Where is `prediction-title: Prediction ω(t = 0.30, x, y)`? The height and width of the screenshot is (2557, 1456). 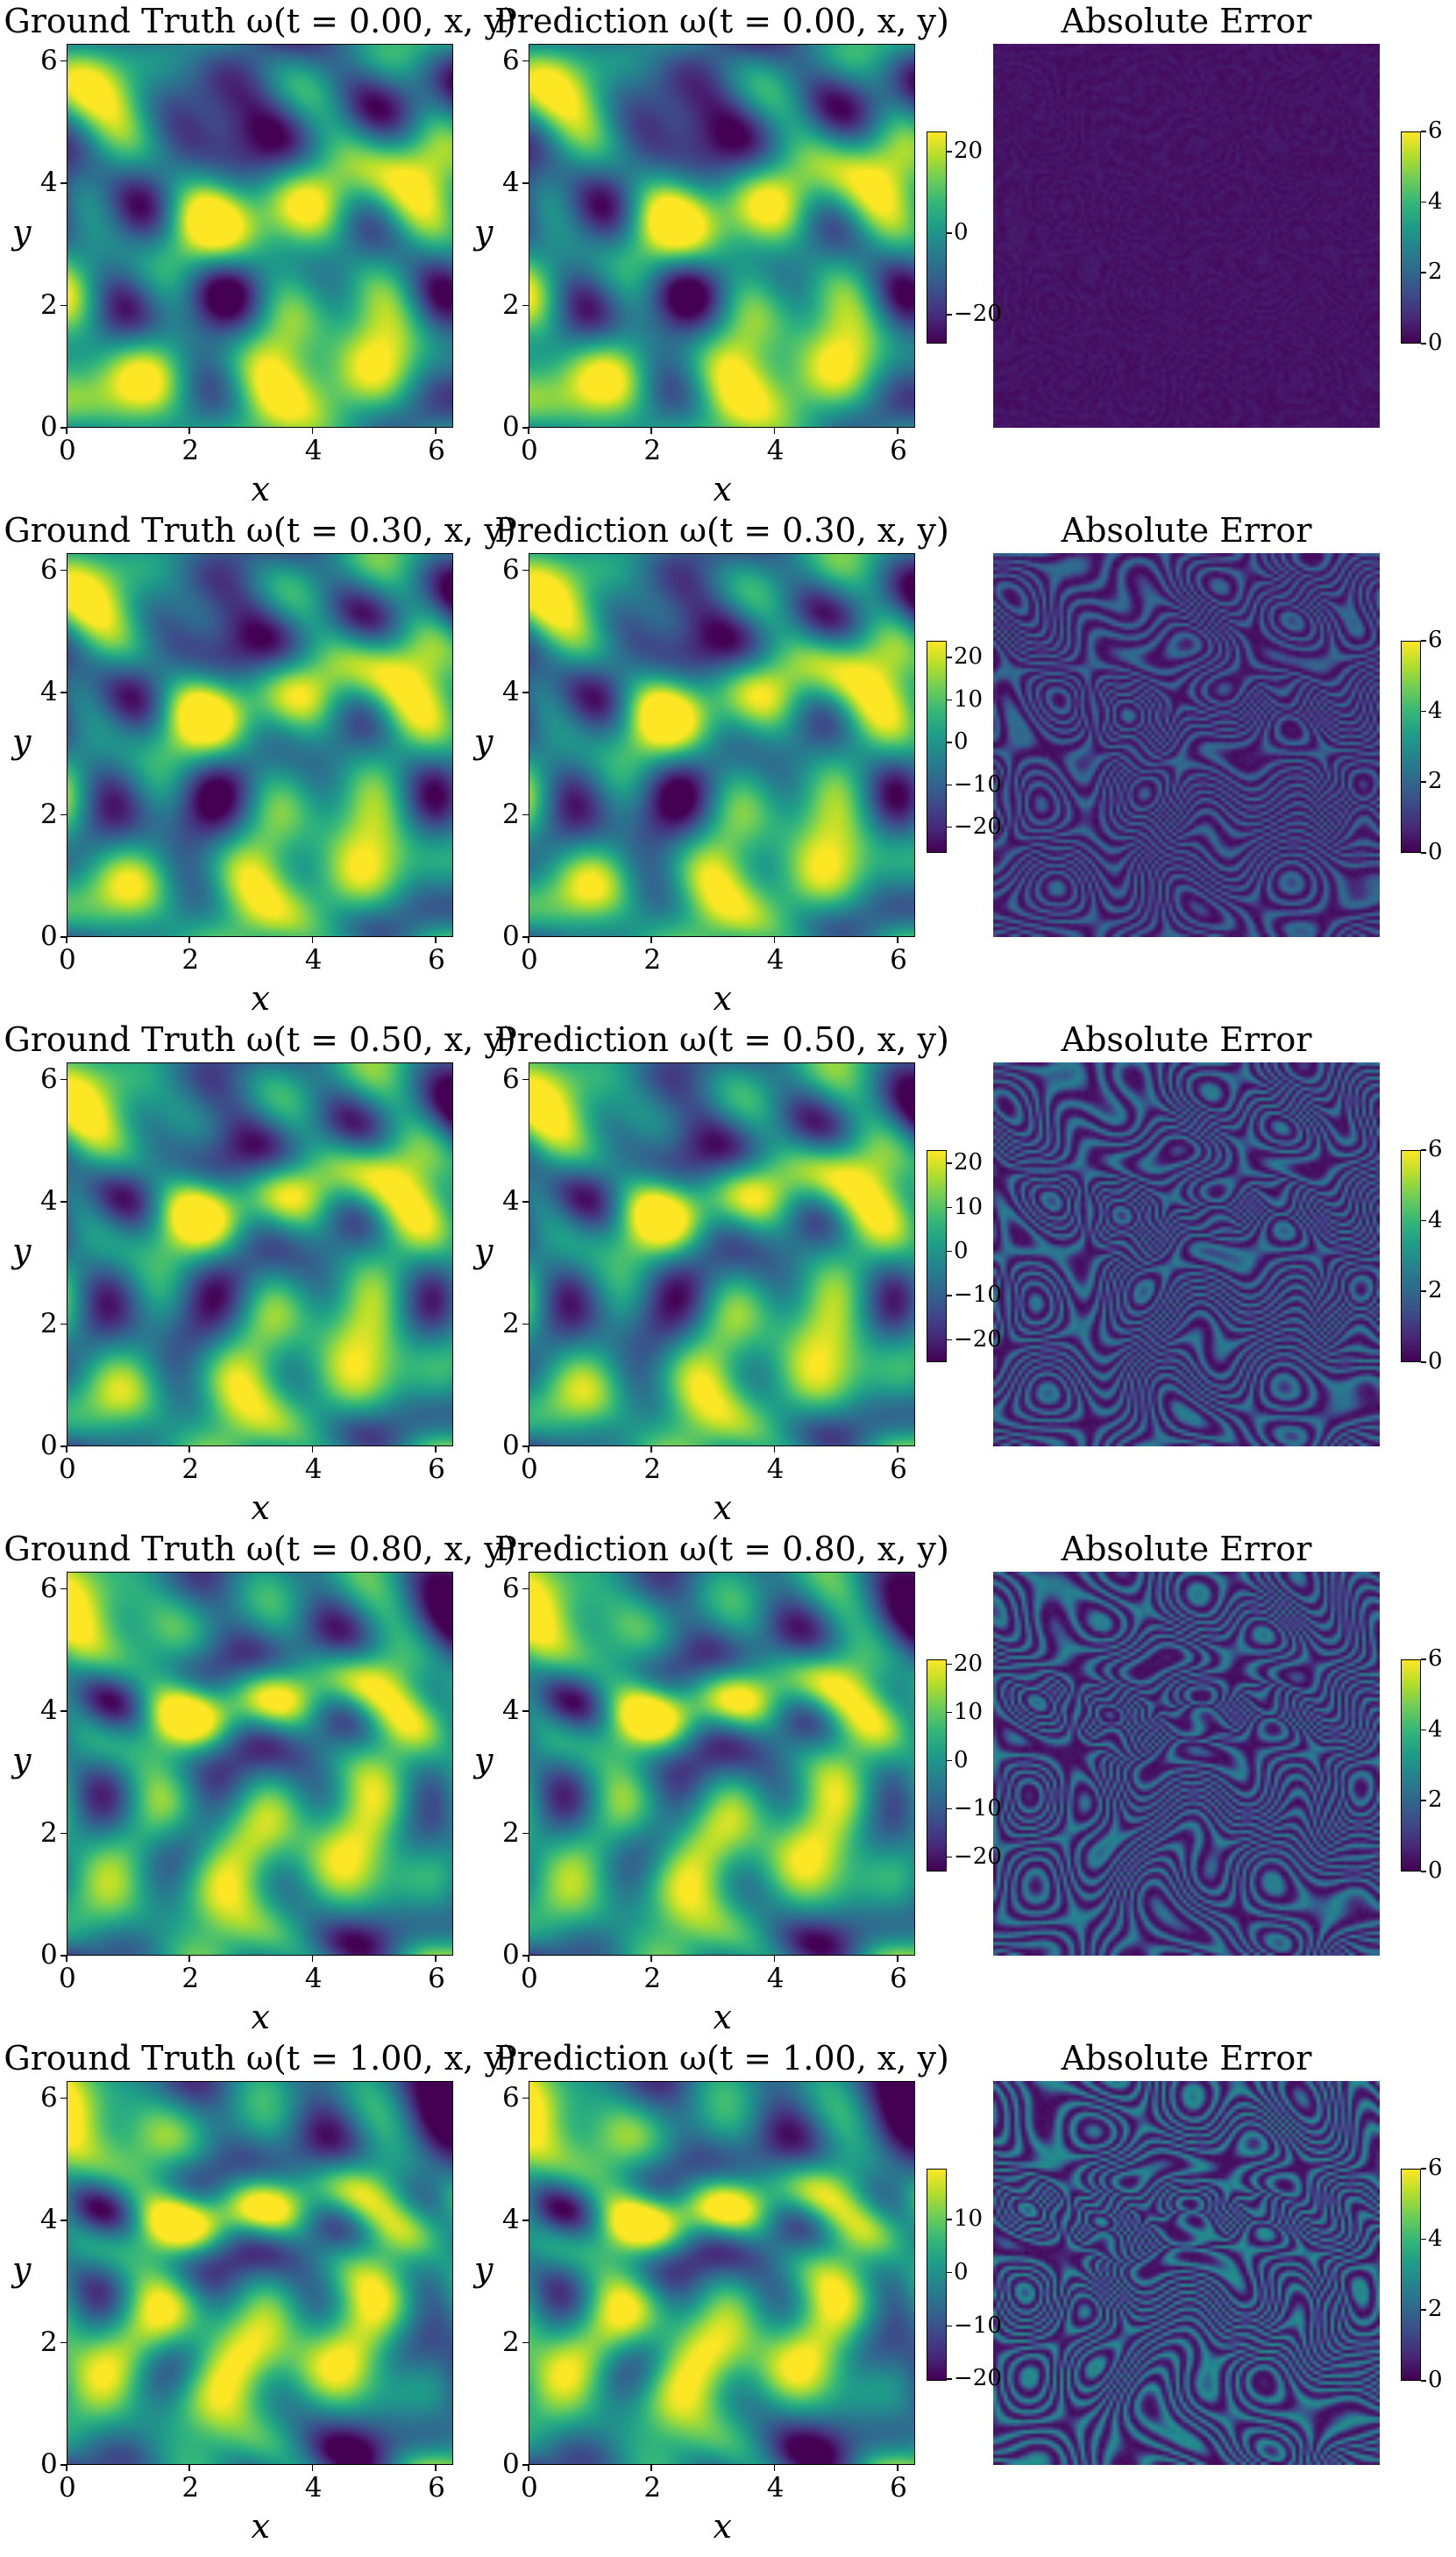 prediction-title: Prediction ω(t = 0.30, x, y) is located at coordinates (721, 530).